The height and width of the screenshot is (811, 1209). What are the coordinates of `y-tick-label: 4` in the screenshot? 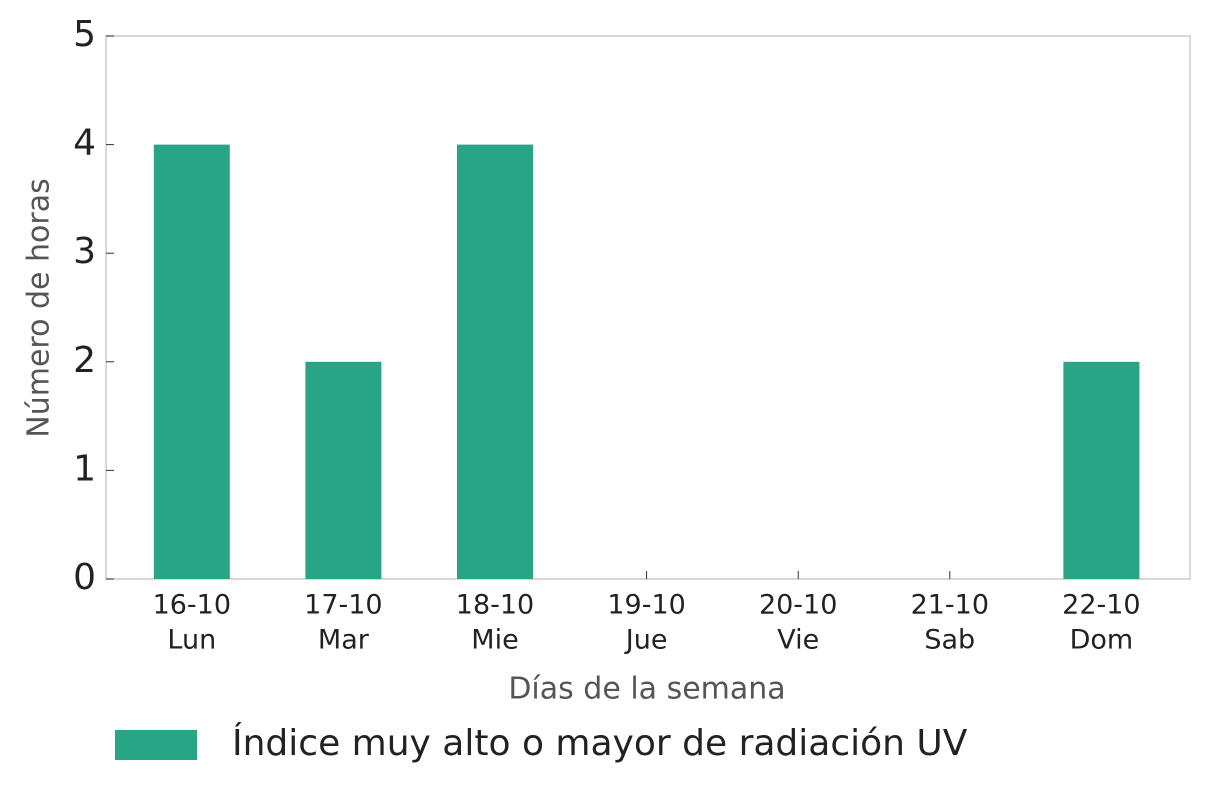 It's located at (84, 143).